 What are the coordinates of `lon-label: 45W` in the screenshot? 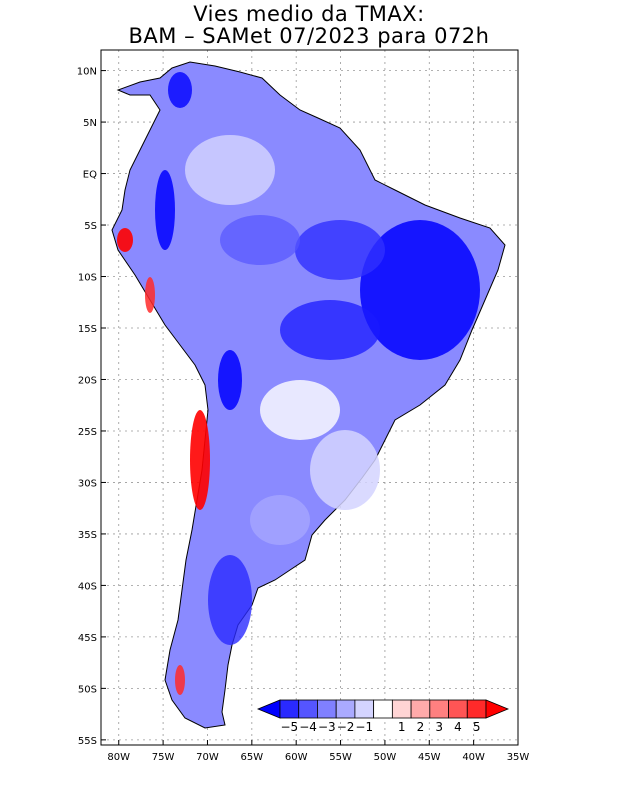 It's located at (429, 757).